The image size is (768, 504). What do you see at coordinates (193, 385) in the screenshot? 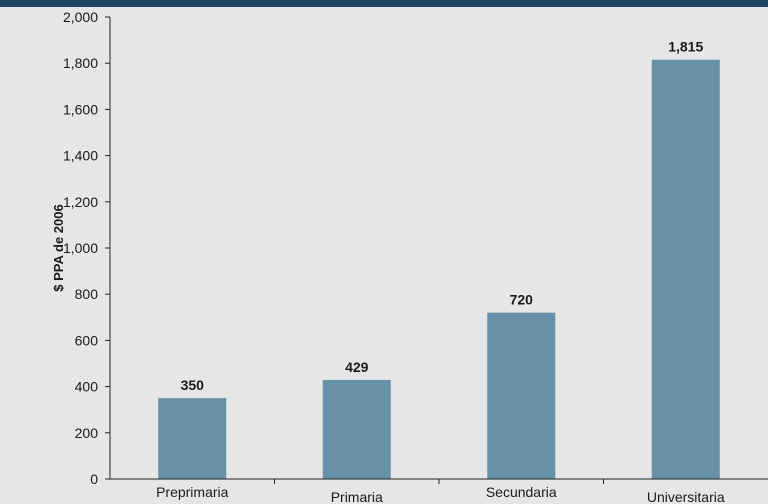
I see `data-label: 350` at bounding box center [193, 385].